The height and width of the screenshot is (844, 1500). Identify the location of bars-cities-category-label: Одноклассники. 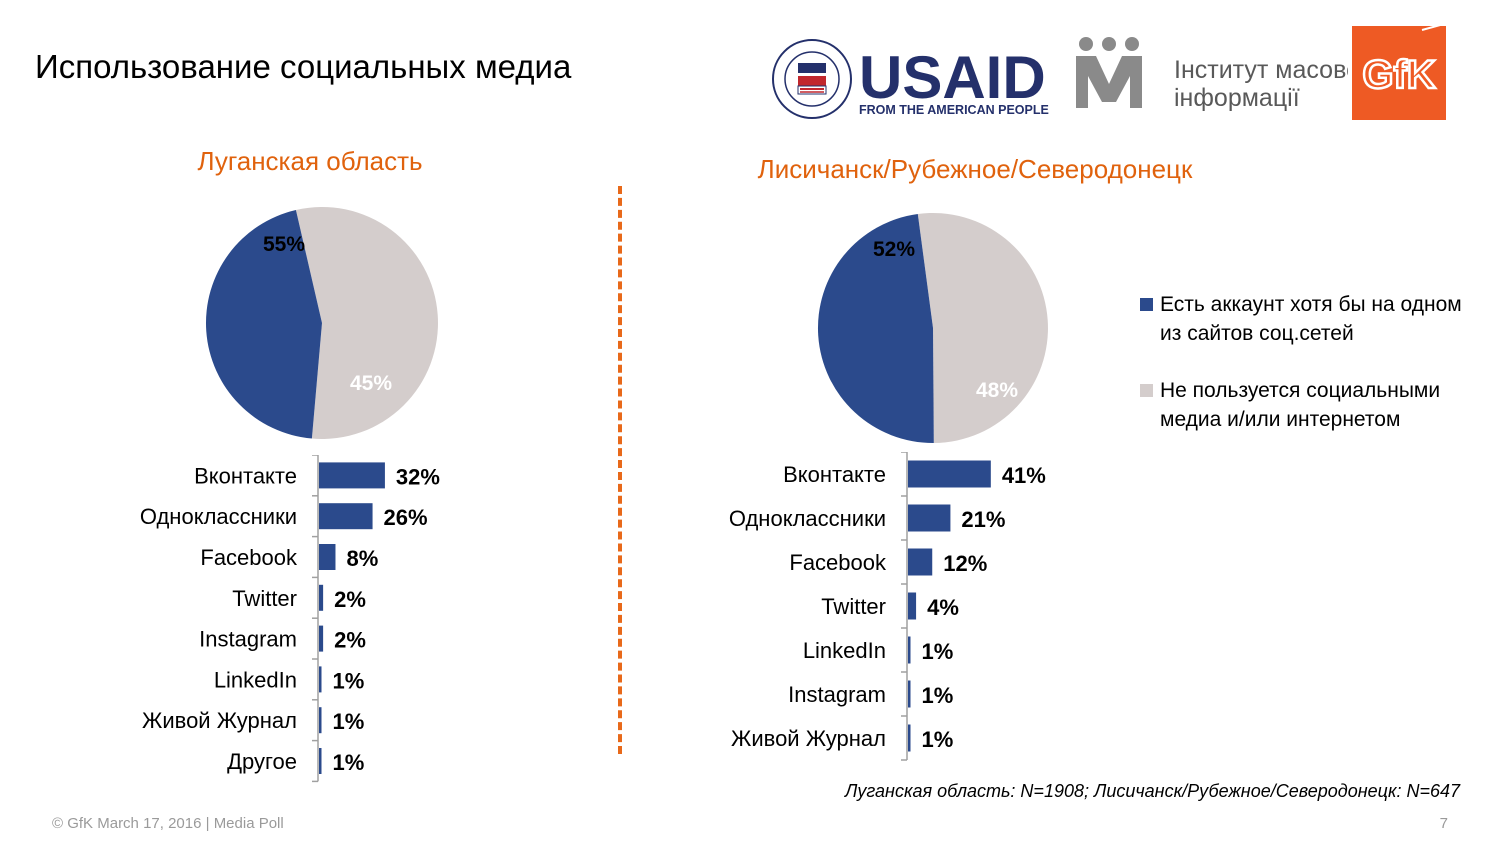
(807, 518).